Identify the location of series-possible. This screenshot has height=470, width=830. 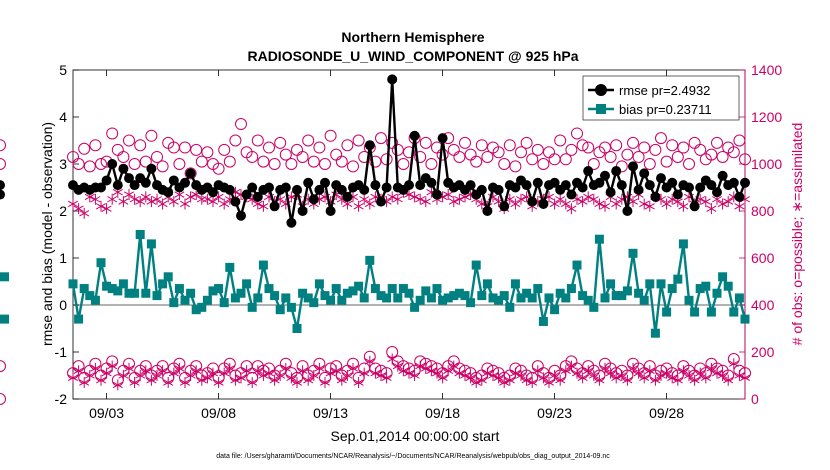
(375, 149).